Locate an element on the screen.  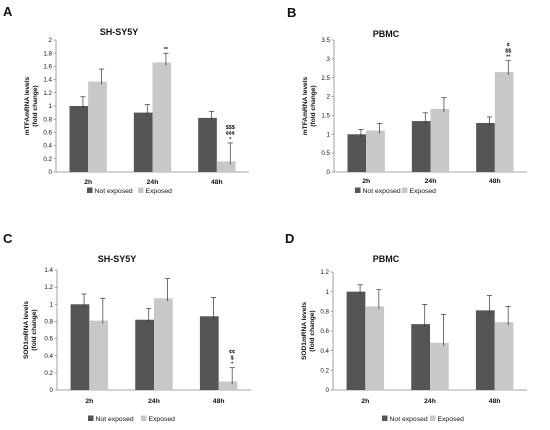
significance-annotation: $$ is located at coordinates (508, 52).